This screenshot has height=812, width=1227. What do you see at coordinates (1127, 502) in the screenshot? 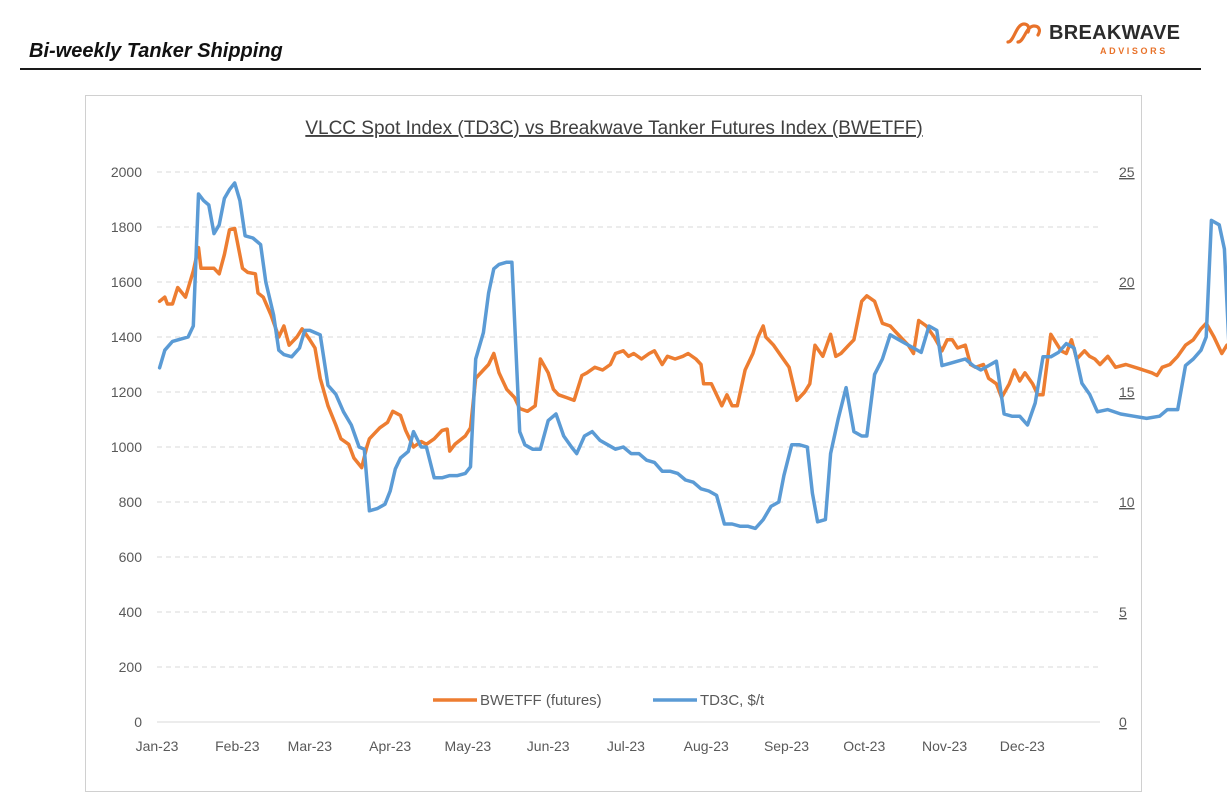
I see `right-tick-label: 10` at bounding box center [1127, 502].